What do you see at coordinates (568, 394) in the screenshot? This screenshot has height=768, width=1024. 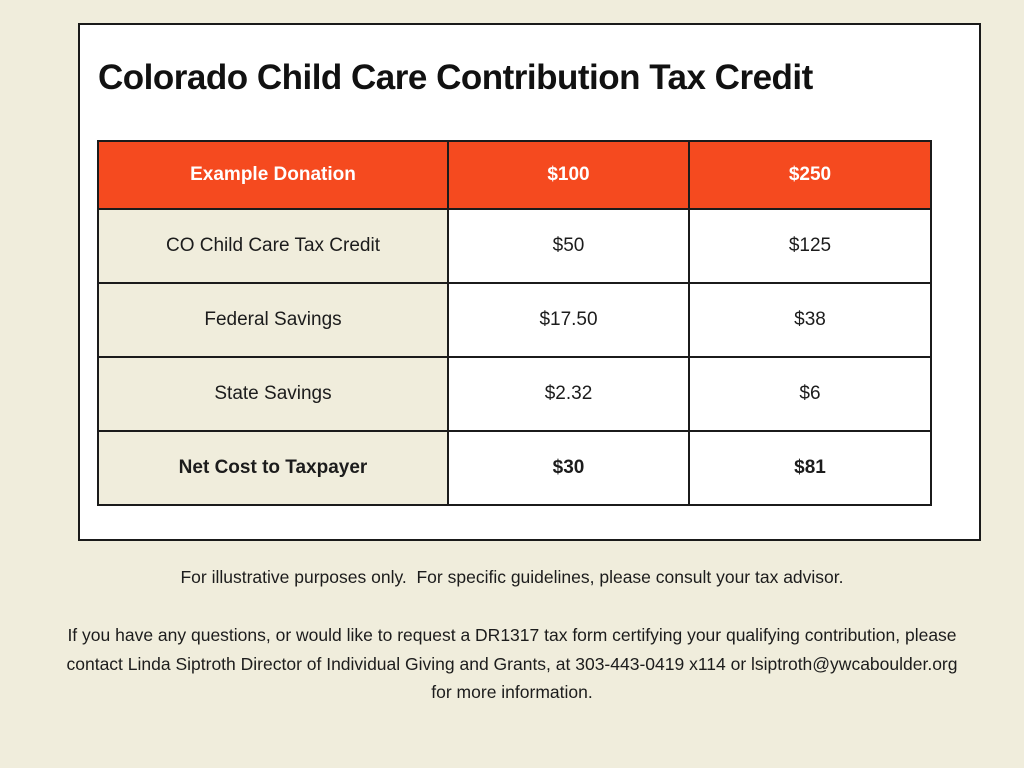 I see `cell-value: $2.32` at bounding box center [568, 394].